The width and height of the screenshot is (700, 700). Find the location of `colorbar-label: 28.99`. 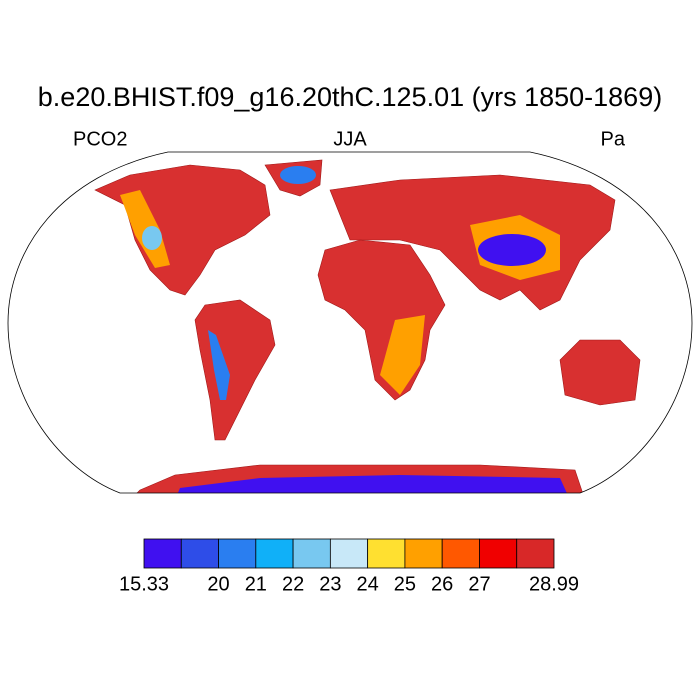

colorbar-label: 28.99 is located at coordinates (554, 584).